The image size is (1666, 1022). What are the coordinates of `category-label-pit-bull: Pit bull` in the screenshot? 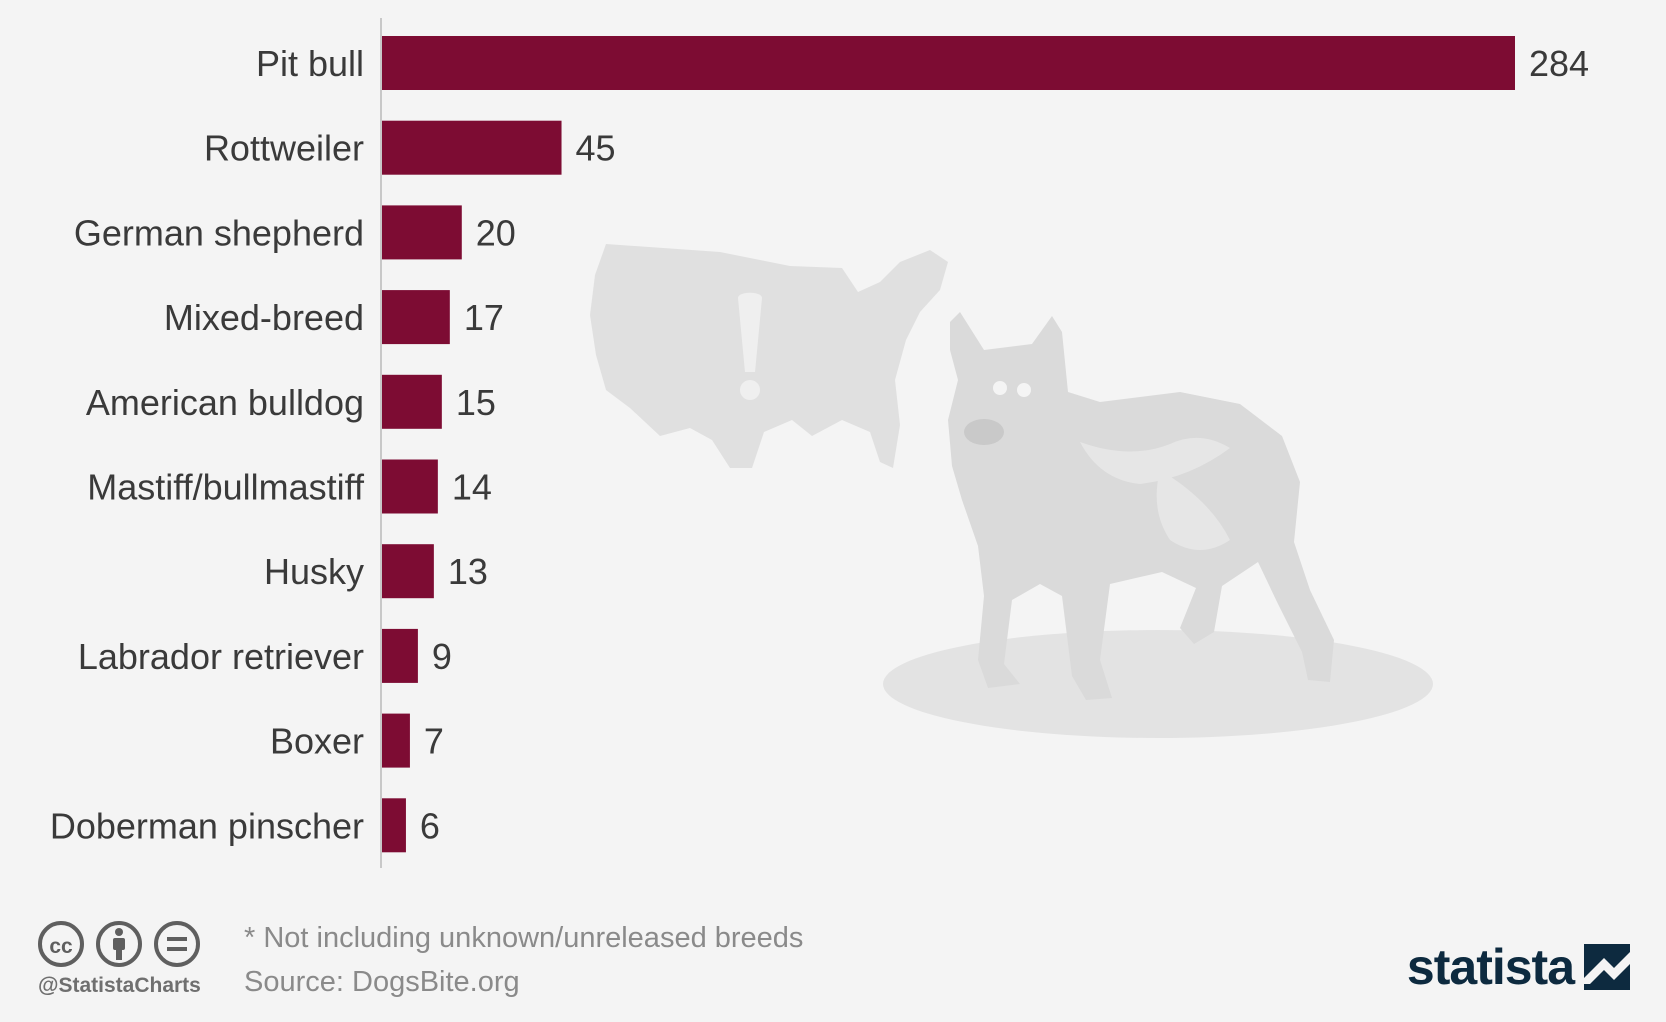 It's located at (310, 63).